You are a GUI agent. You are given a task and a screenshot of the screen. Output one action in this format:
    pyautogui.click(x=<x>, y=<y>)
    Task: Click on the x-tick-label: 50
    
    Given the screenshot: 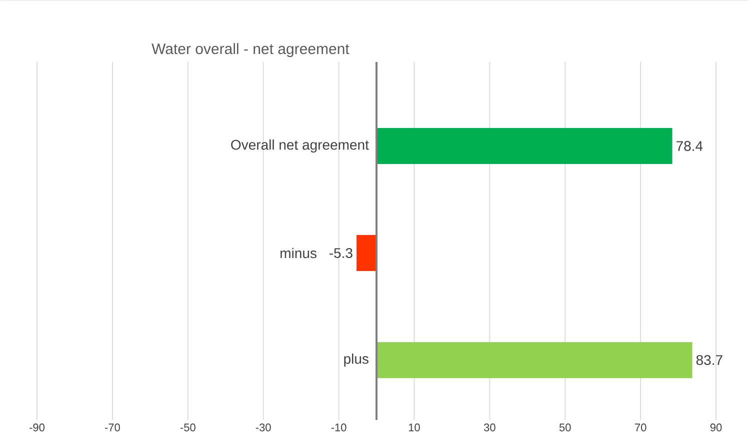 What is the action you would take?
    pyautogui.click(x=565, y=428)
    